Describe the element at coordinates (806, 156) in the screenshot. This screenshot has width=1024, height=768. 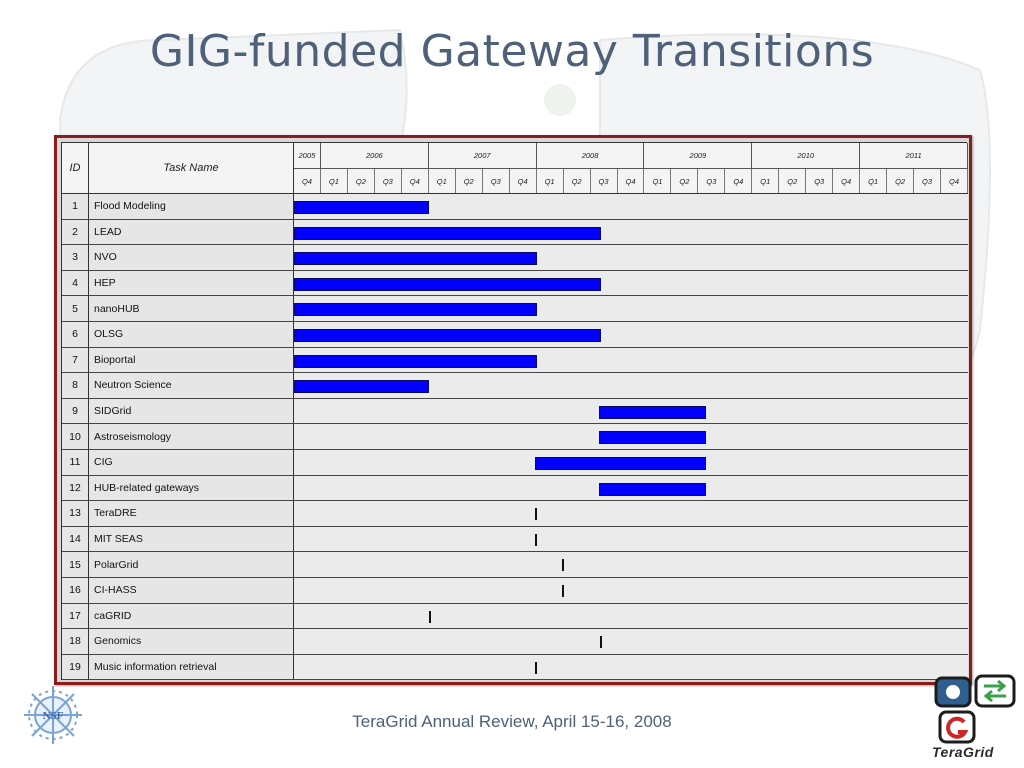
I see `year-label: 2010` at that location.